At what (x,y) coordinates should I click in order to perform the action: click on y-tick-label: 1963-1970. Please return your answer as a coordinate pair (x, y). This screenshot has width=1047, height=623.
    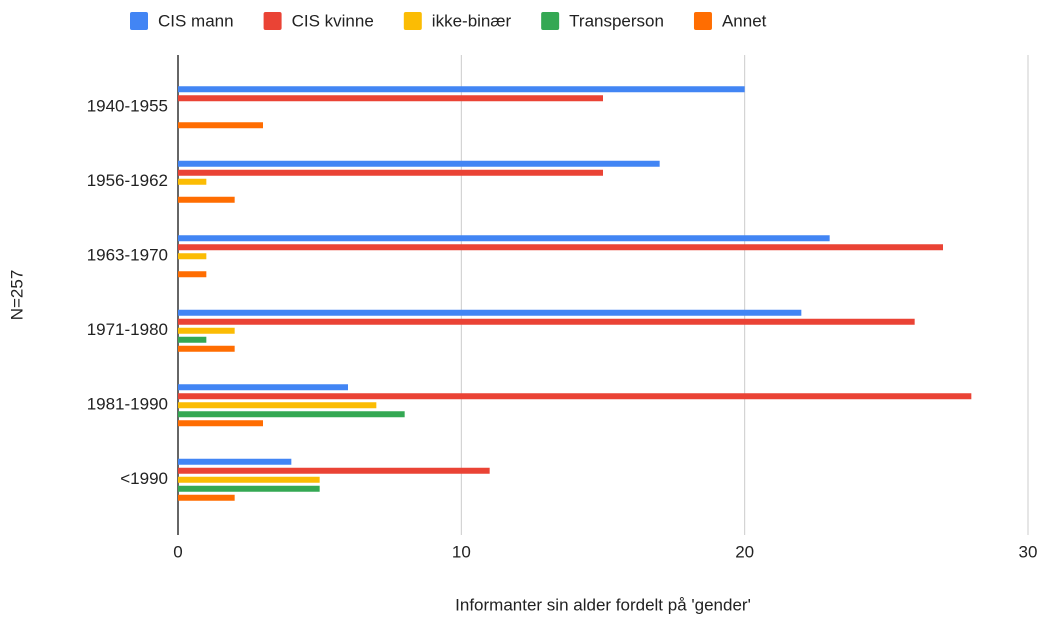
    Looking at the image, I should click on (127, 255).